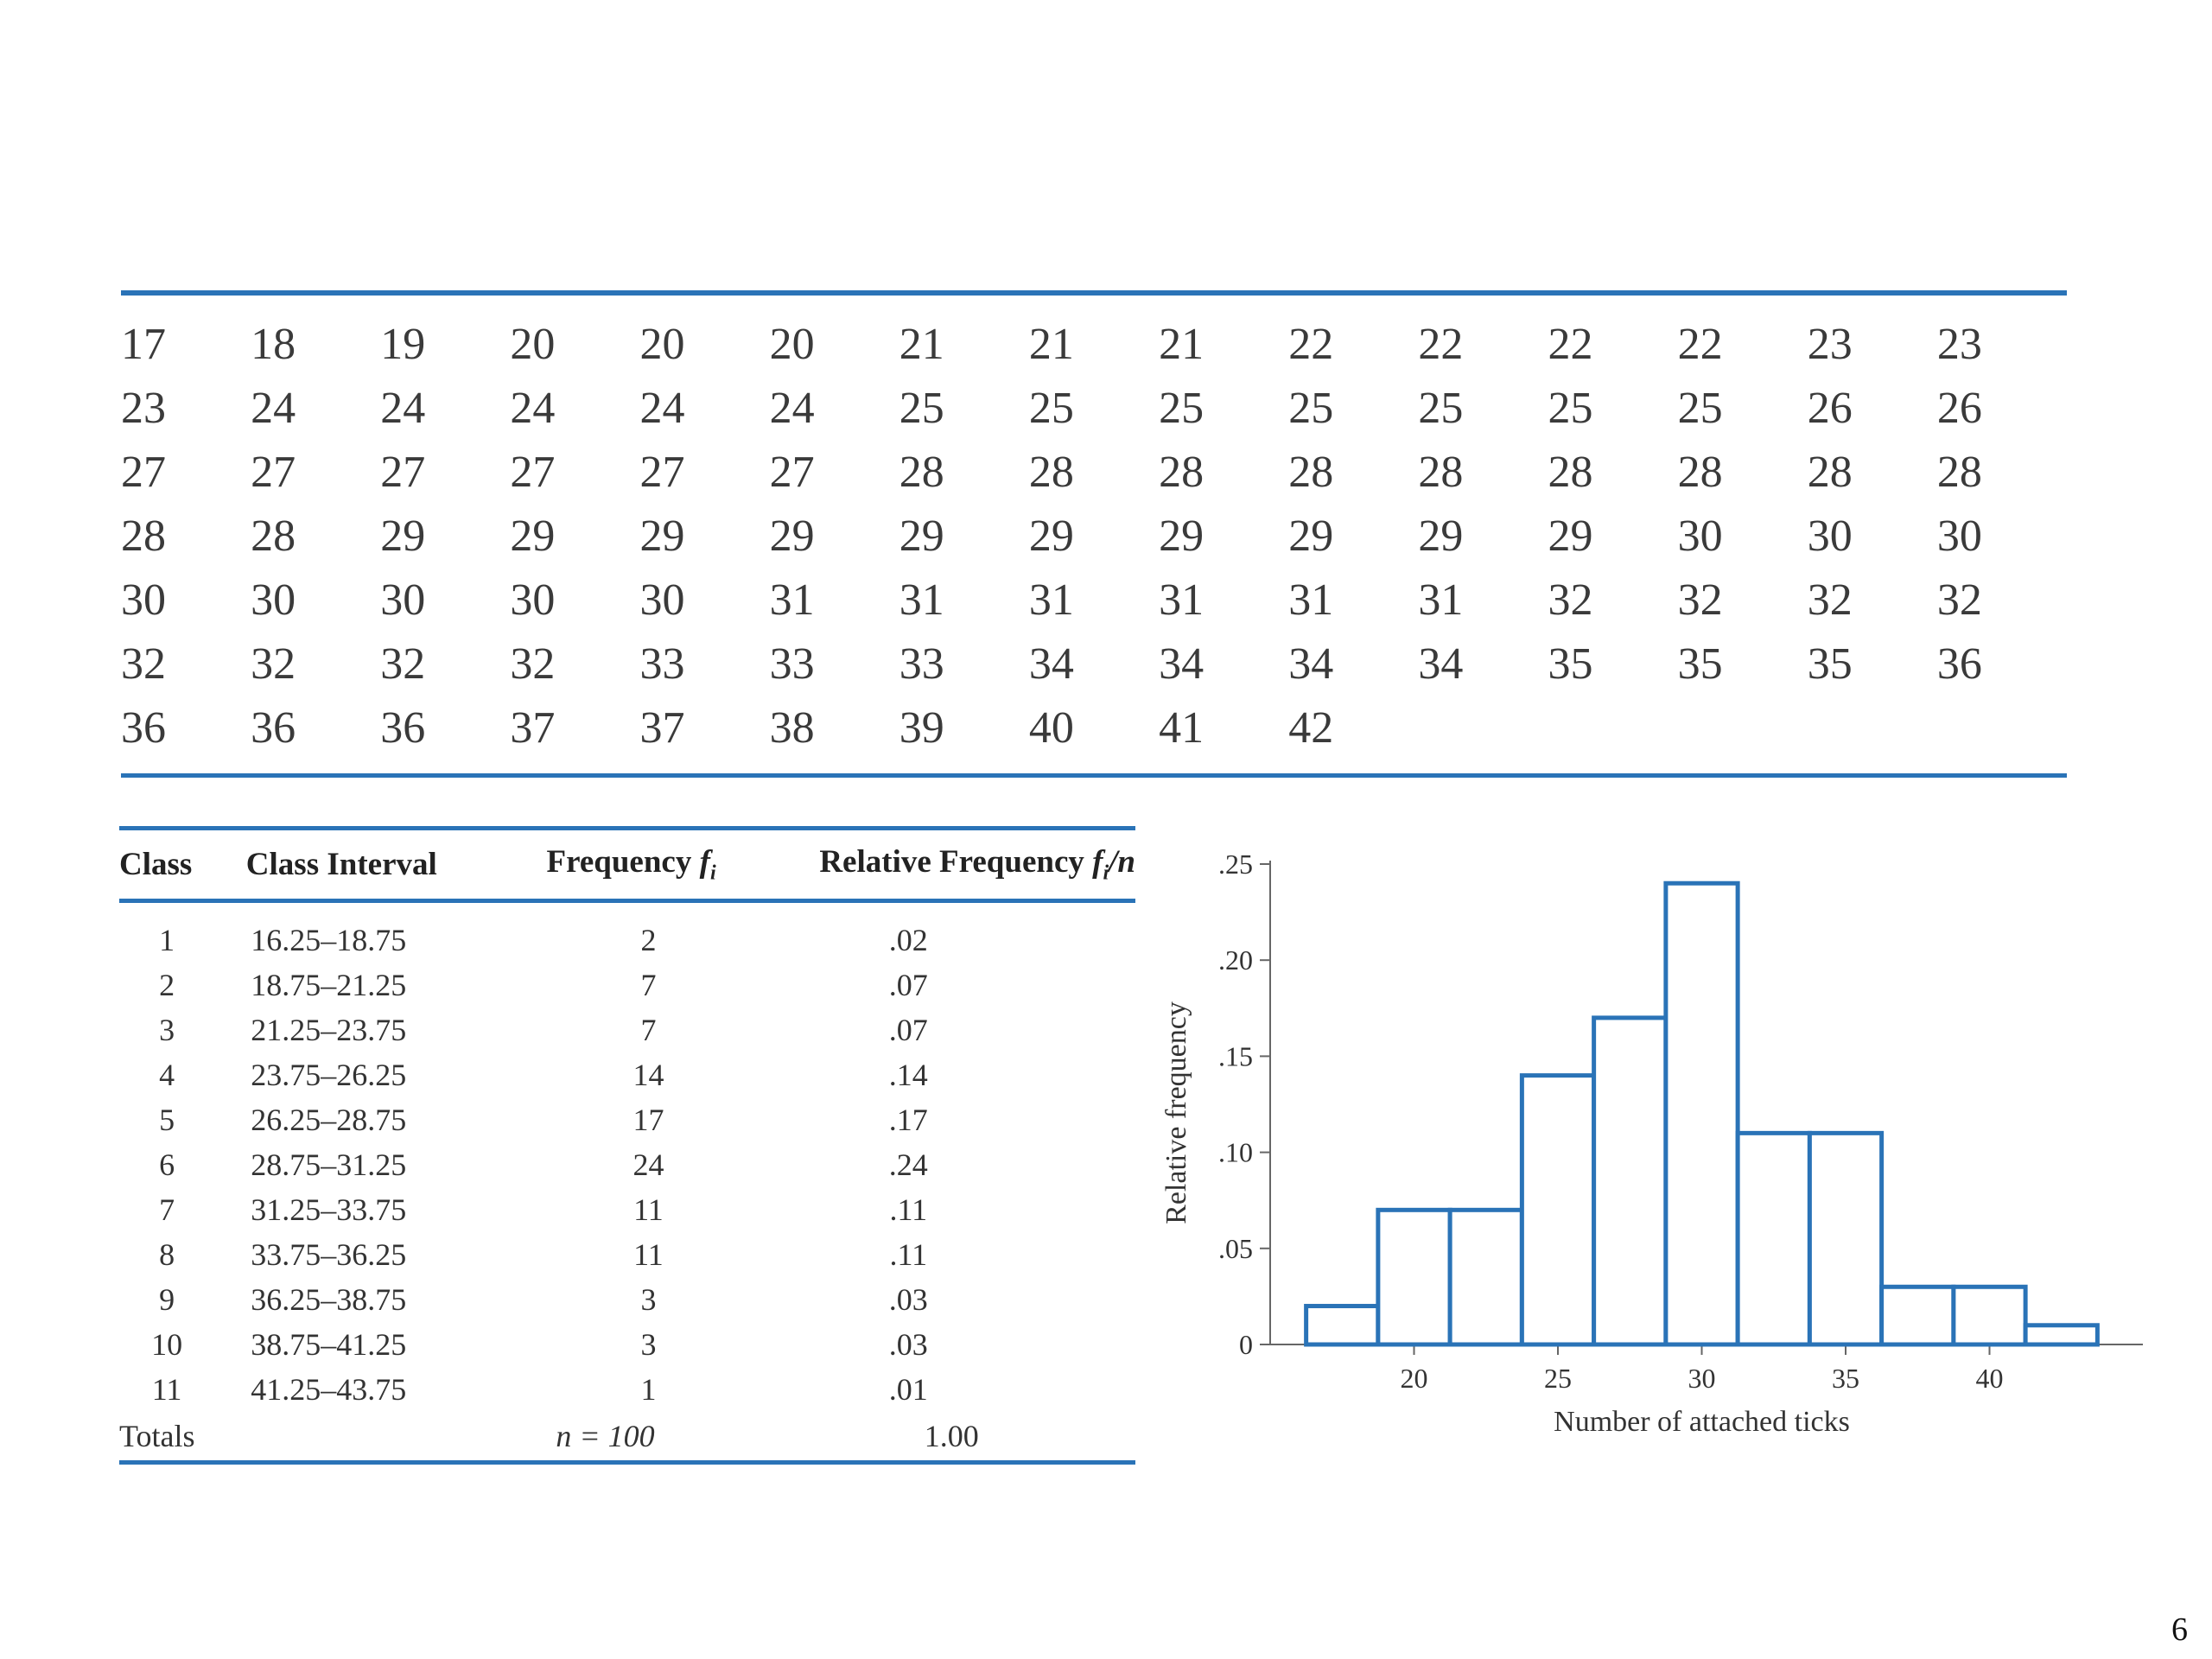  I want to click on y-axis-label: Relative frequency, so click(1176, 1112).